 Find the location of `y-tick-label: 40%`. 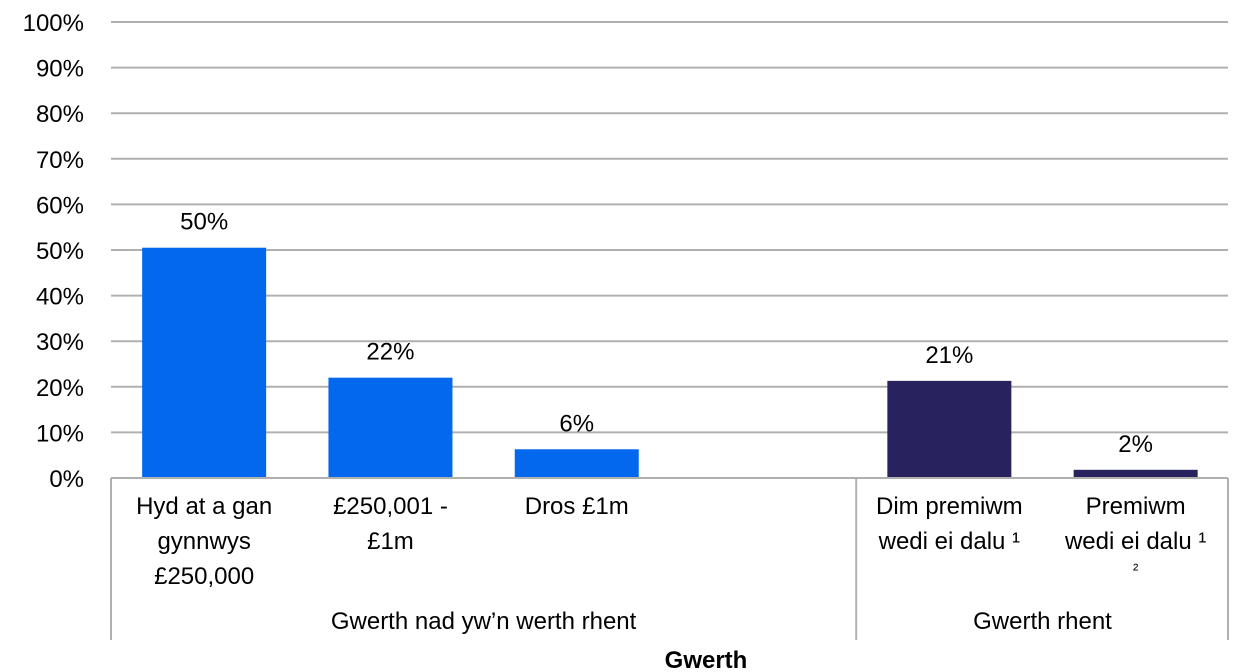

y-tick-label: 40% is located at coordinates (60, 297).